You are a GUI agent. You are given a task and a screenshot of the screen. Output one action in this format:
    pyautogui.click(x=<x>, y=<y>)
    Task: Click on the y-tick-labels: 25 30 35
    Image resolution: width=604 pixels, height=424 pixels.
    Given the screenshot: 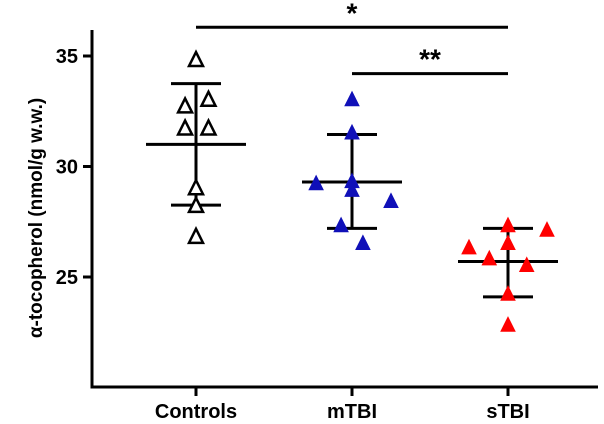 What is the action you would take?
    pyautogui.click(x=67, y=167)
    